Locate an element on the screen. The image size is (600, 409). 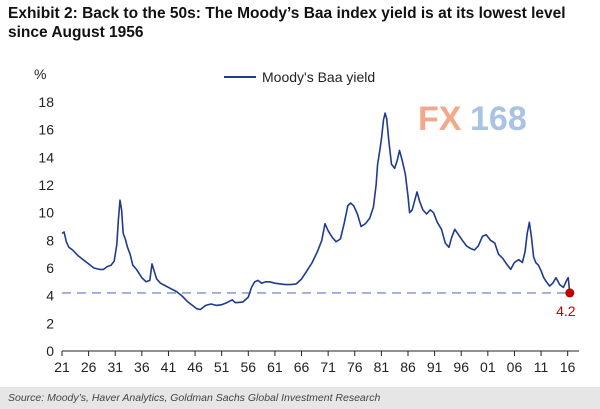
x-tick-label: 01 is located at coordinates (488, 367).